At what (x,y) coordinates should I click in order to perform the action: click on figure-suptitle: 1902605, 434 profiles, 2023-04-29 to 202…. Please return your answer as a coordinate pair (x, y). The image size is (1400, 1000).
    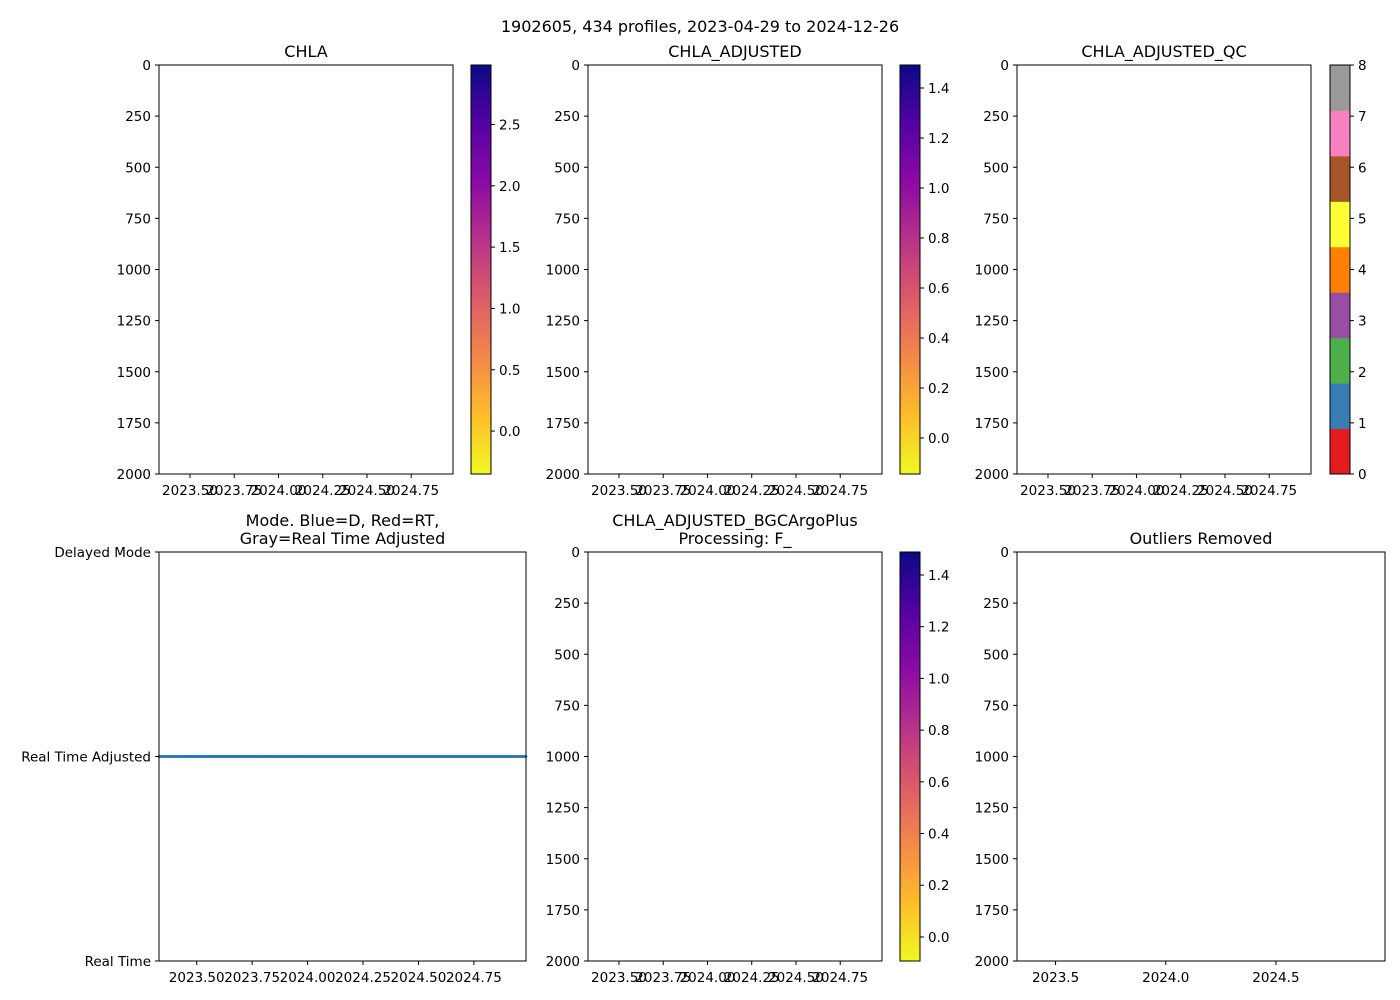
    Looking at the image, I should click on (700, 26).